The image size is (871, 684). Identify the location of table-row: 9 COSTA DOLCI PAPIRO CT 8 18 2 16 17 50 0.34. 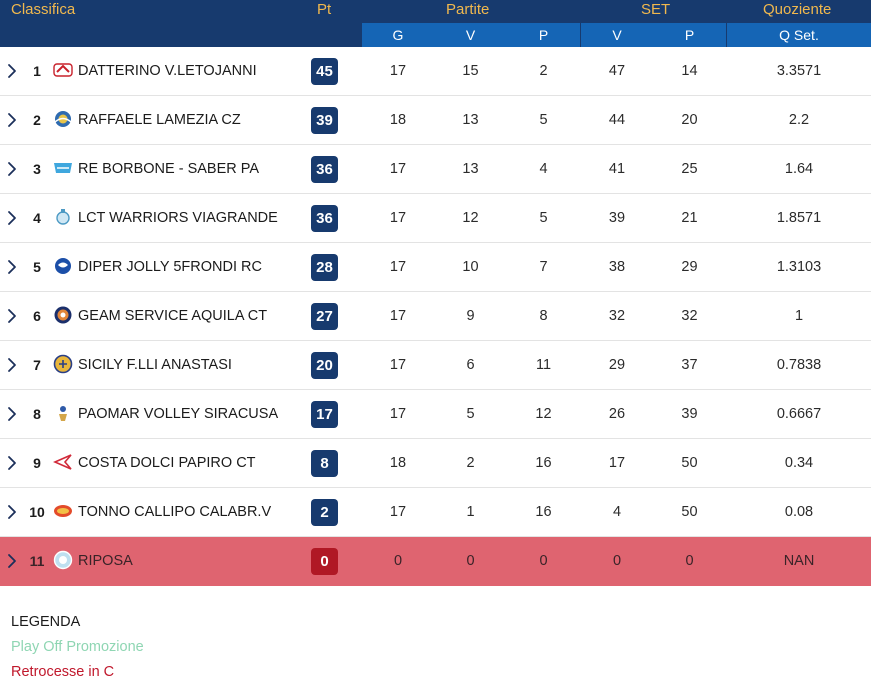
(435, 463).